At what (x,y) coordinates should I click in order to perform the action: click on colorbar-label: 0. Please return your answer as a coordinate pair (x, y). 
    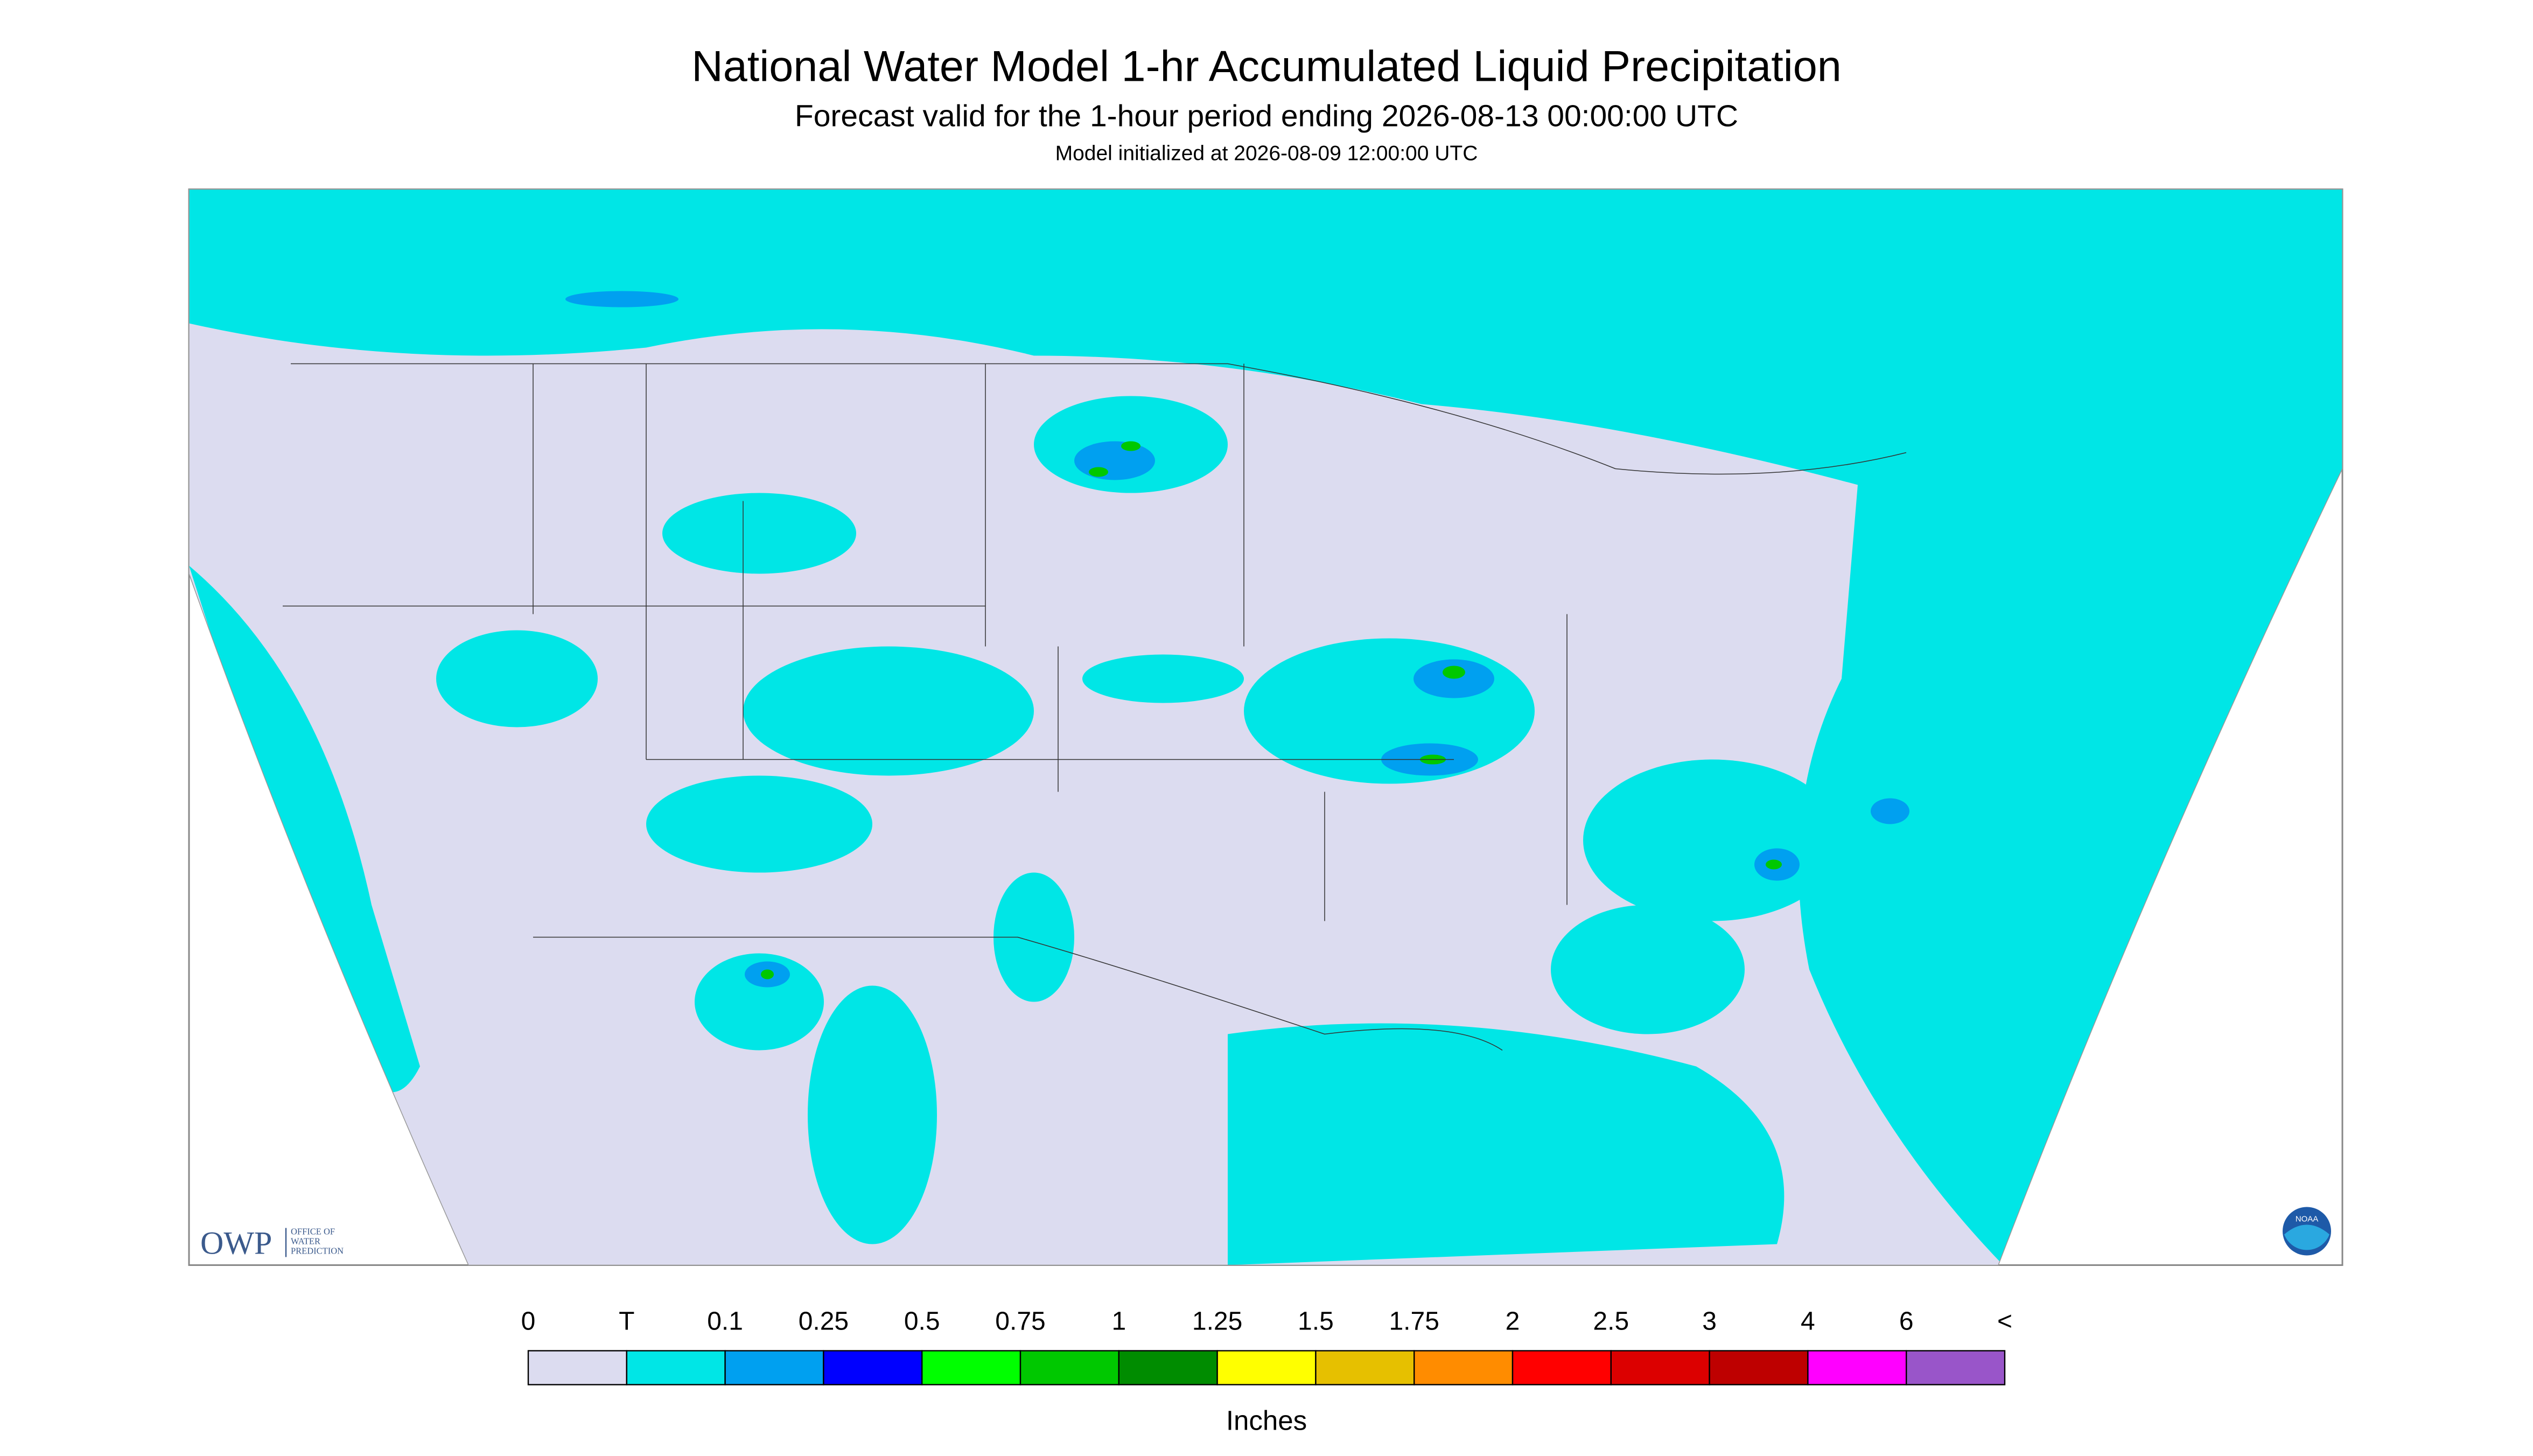
    Looking at the image, I should click on (529, 1321).